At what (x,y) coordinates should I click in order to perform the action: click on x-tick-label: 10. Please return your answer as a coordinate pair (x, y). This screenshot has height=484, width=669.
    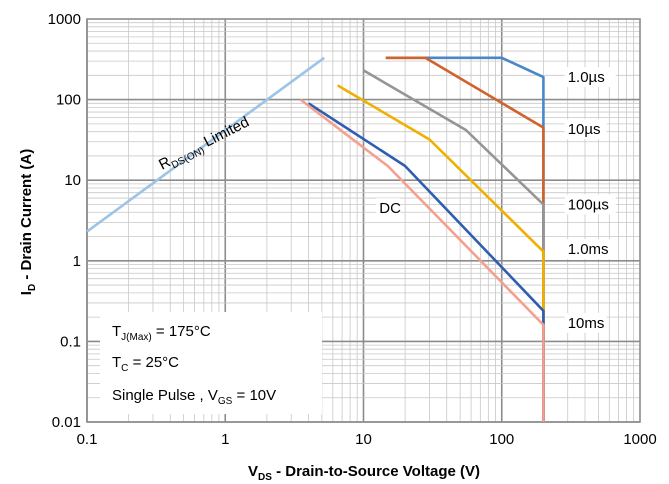
    Looking at the image, I should click on (363, 439).